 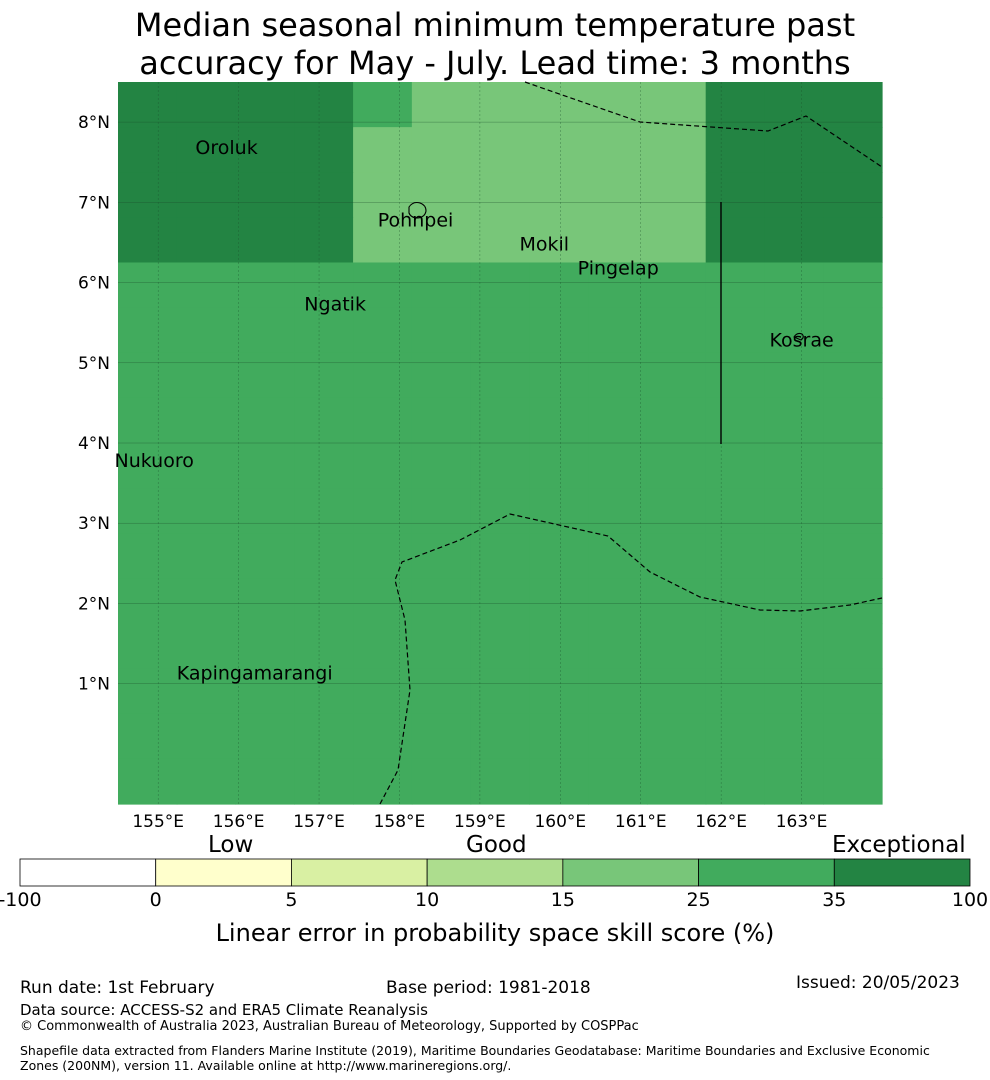 I want to click on y-tick-label: 4°N, so click(x=94, y=444).